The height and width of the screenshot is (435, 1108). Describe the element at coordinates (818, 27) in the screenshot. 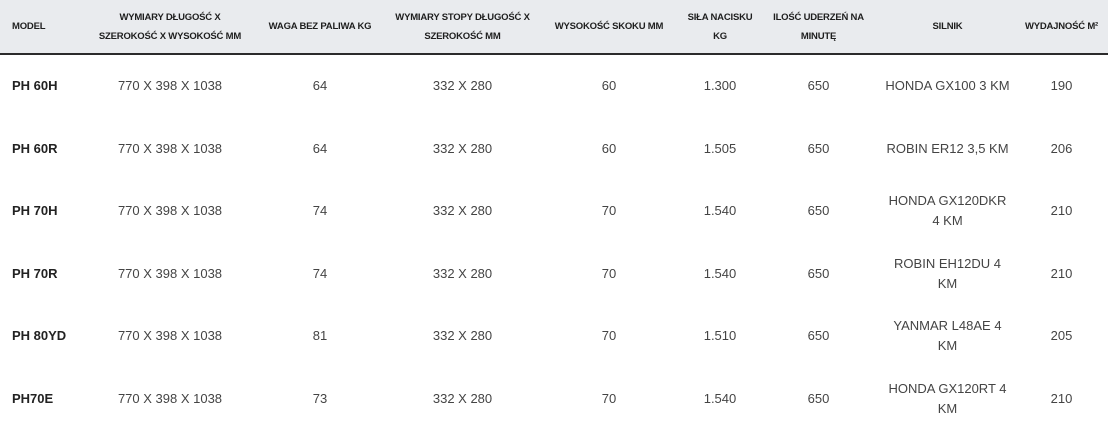

I see `column-header: ILOŚĆ UDERZEŃ NA MINUTĘ` at that location.